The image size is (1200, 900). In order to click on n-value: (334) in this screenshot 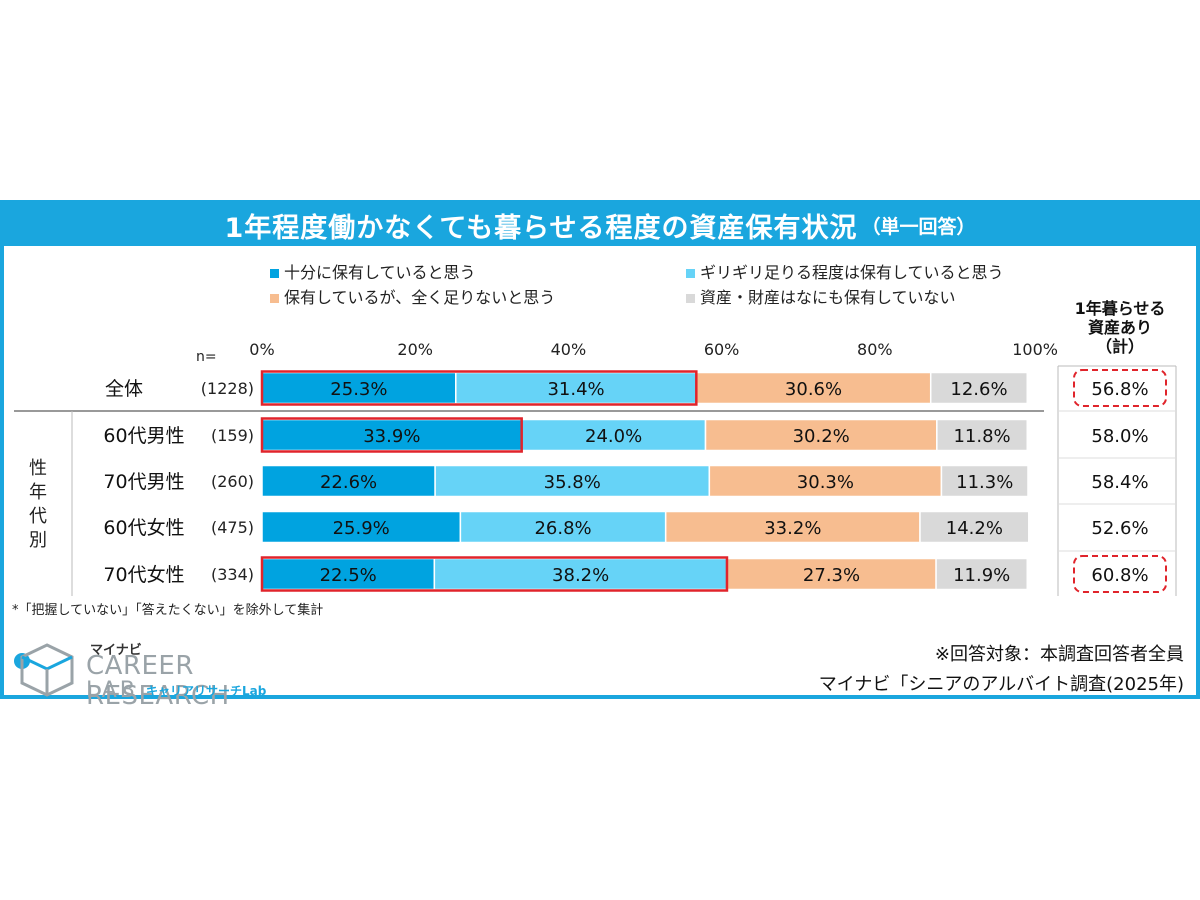, I will do `click(232, 574)`.